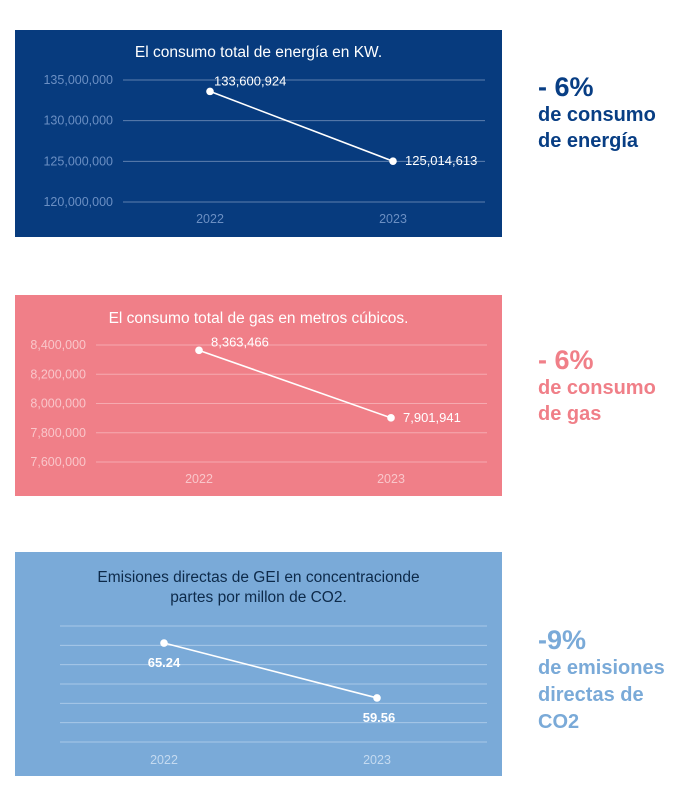 The height and width of the screenshot is (800, 690). What do you see at coordinates (566, 87) in the screenshot?
I see `energy-stat-percent: - 6%` at bounding box center [566, 87].